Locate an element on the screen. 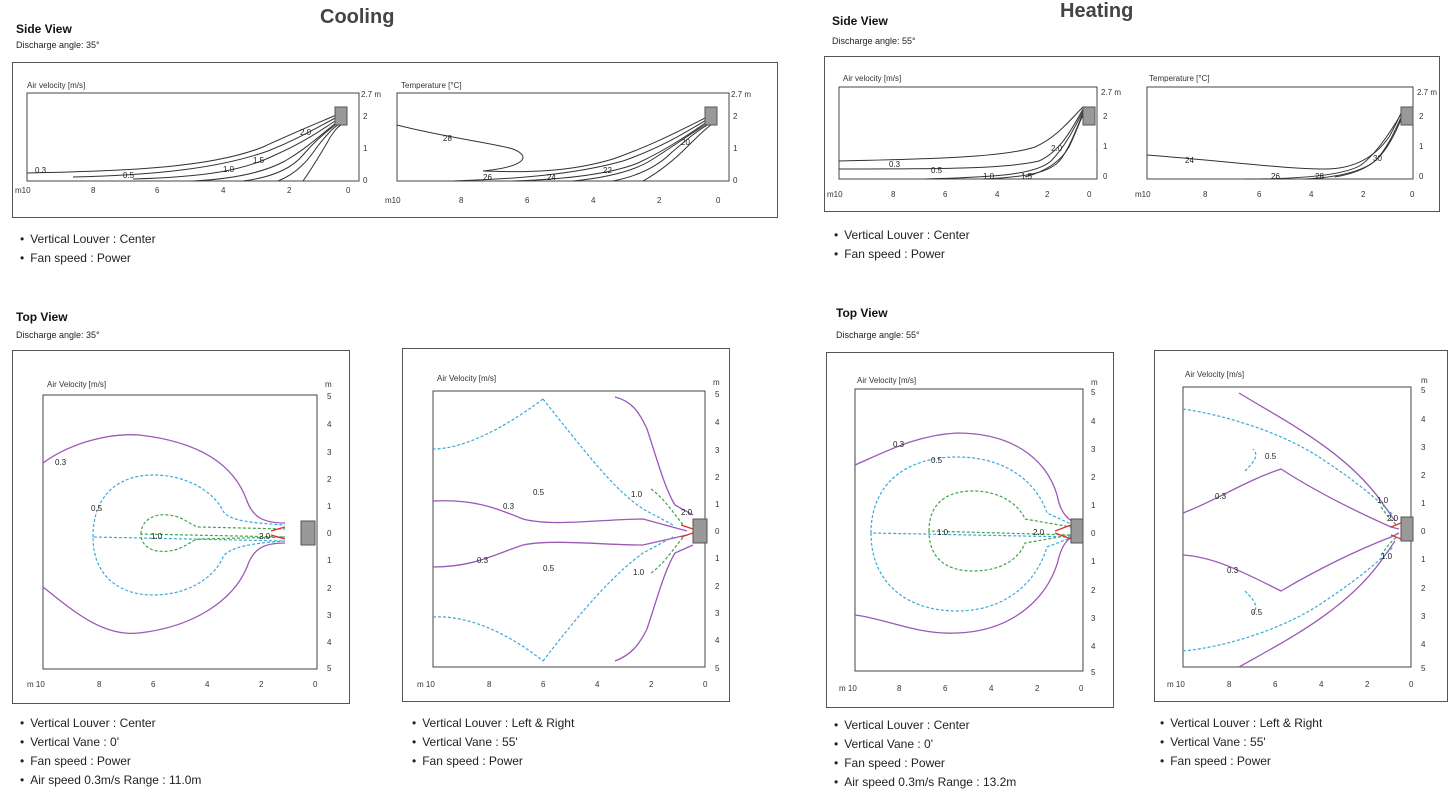 The width and height of the screenshot is (1453, 803). heating-side-velocity-x-axis: m10 8 6 4 2 0 is located at coordinates (959, 194).